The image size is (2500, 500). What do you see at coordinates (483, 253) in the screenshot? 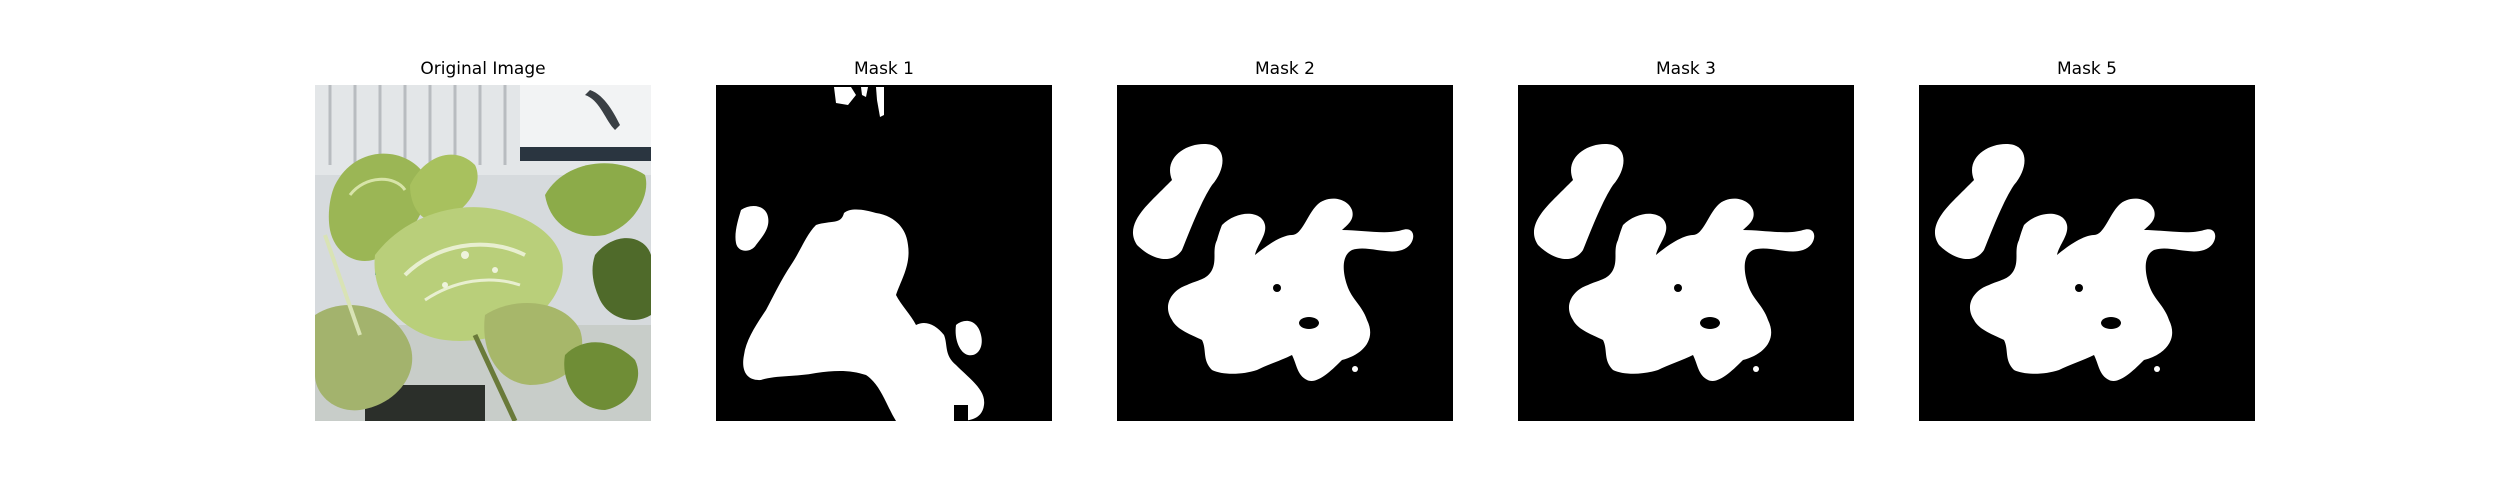
I see `original-photo` at bounding box center [483, 253].